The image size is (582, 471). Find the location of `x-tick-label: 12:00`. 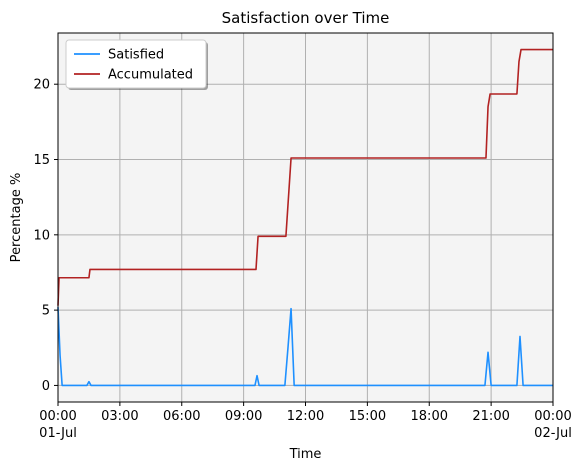

x-tick-label: 12:00 is located at coordinates (305, 416).